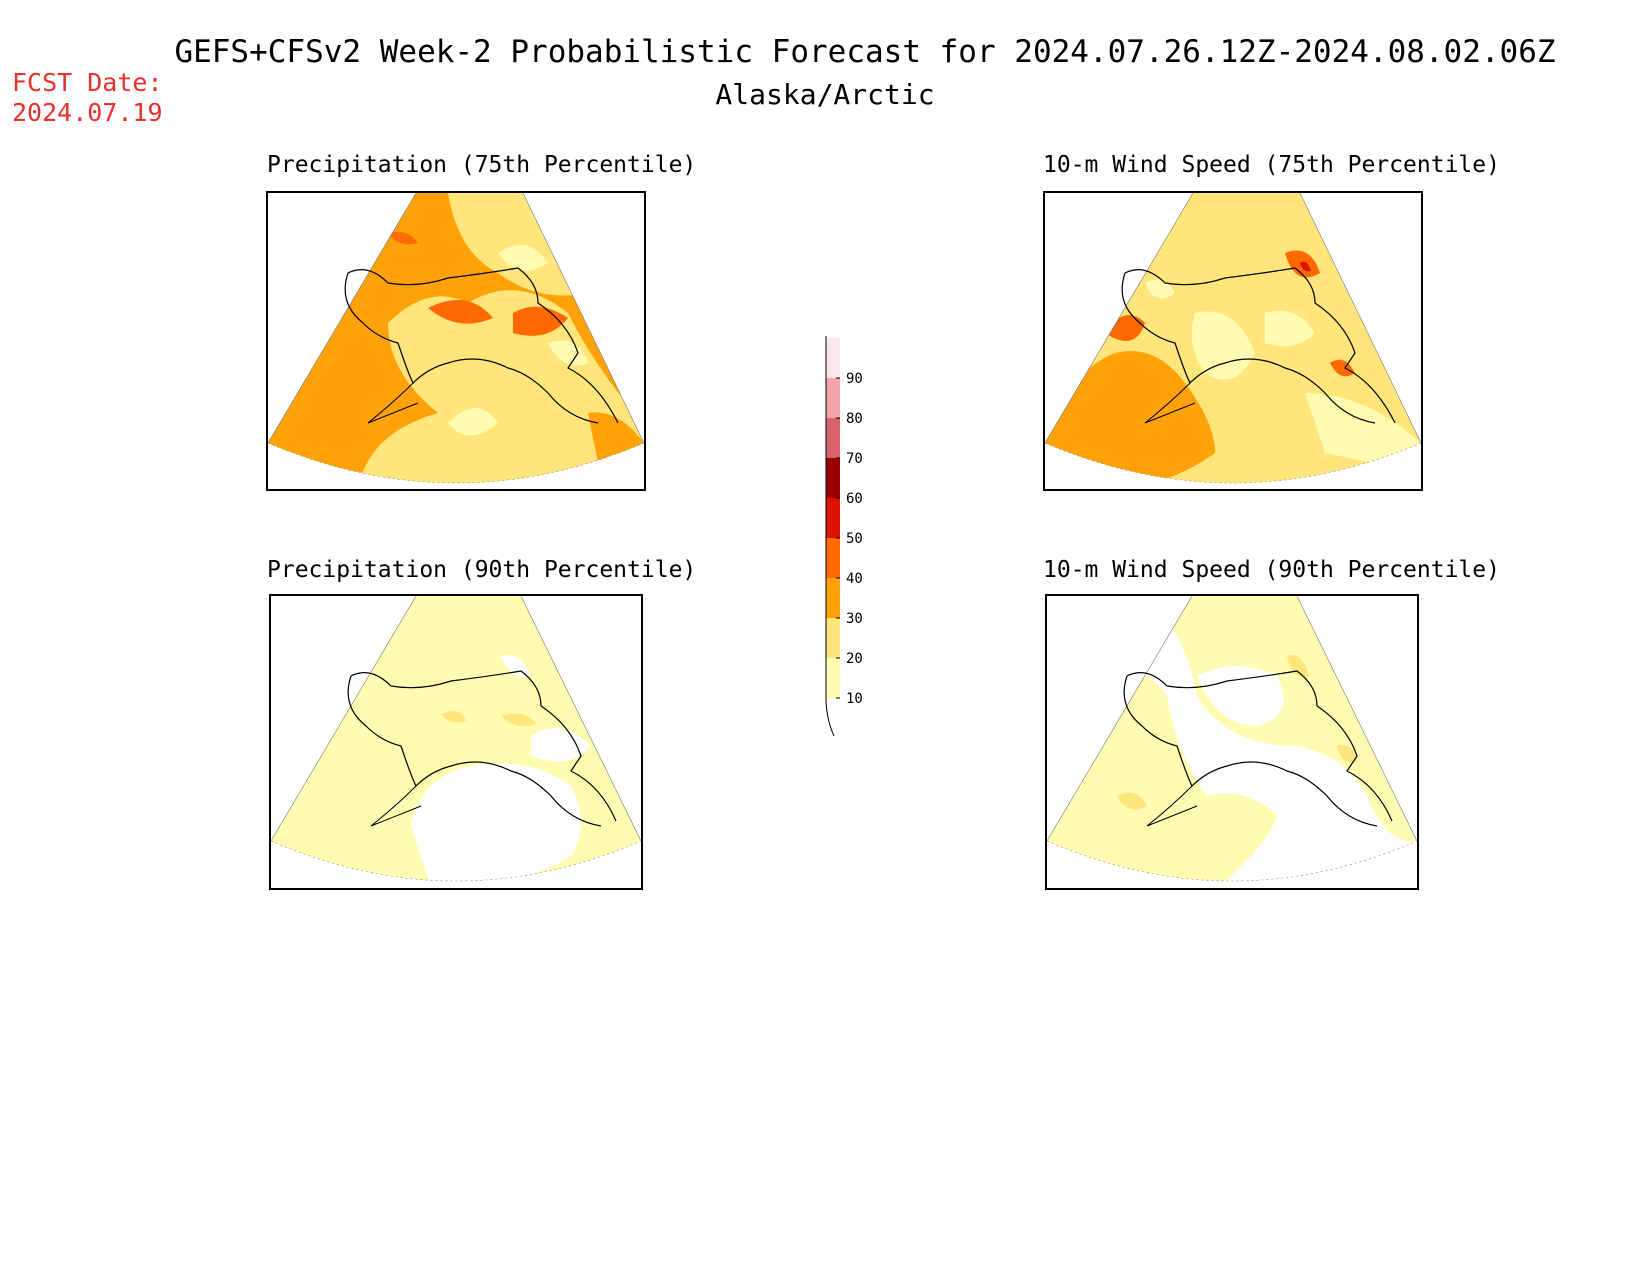 Image resolution: width=1650 pixels, height=1275 pixels. Describe the element at coordinates (830, 717) in the screenshot. I see `legend-bottom-tip` at that location.